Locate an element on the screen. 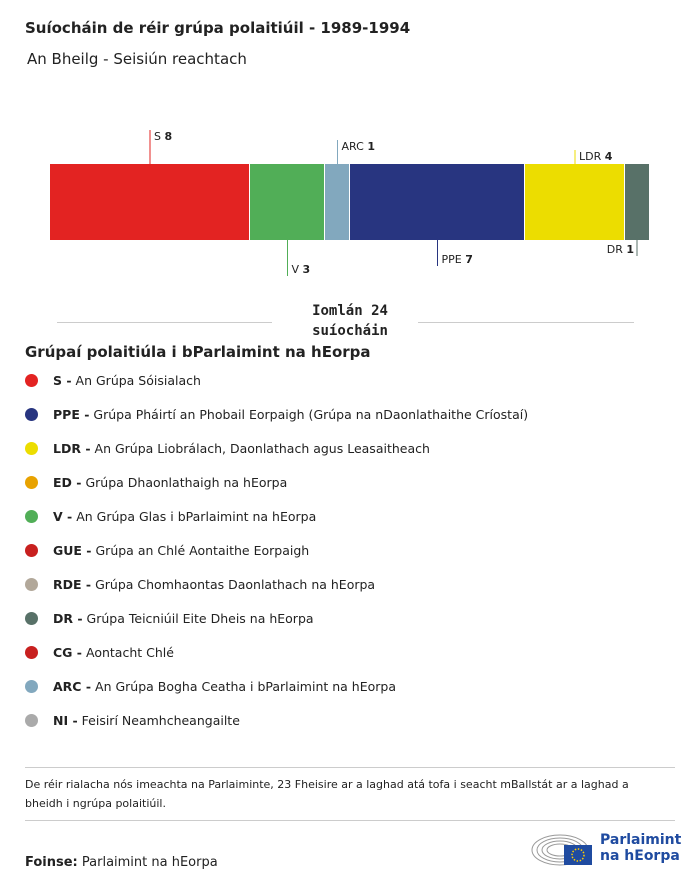 The height and width of the screenshot is (888, 700). data-label-LDR: LDR 4 is located at coordinates (596, 156).